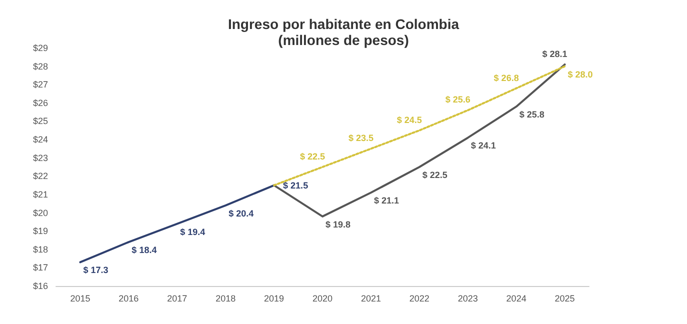  What do you see at coordinates (40, 213) in the screenshot?
I see `y-tick-label: $20` at bounding box center [40, 213].